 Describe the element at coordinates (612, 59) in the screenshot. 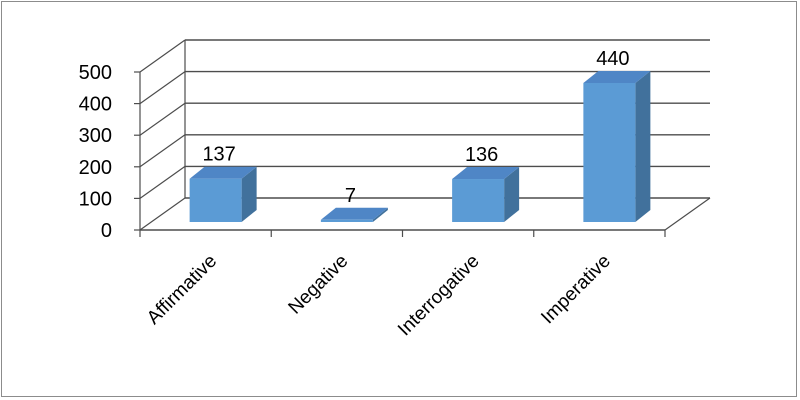

I see `data-label: 440` at that location.